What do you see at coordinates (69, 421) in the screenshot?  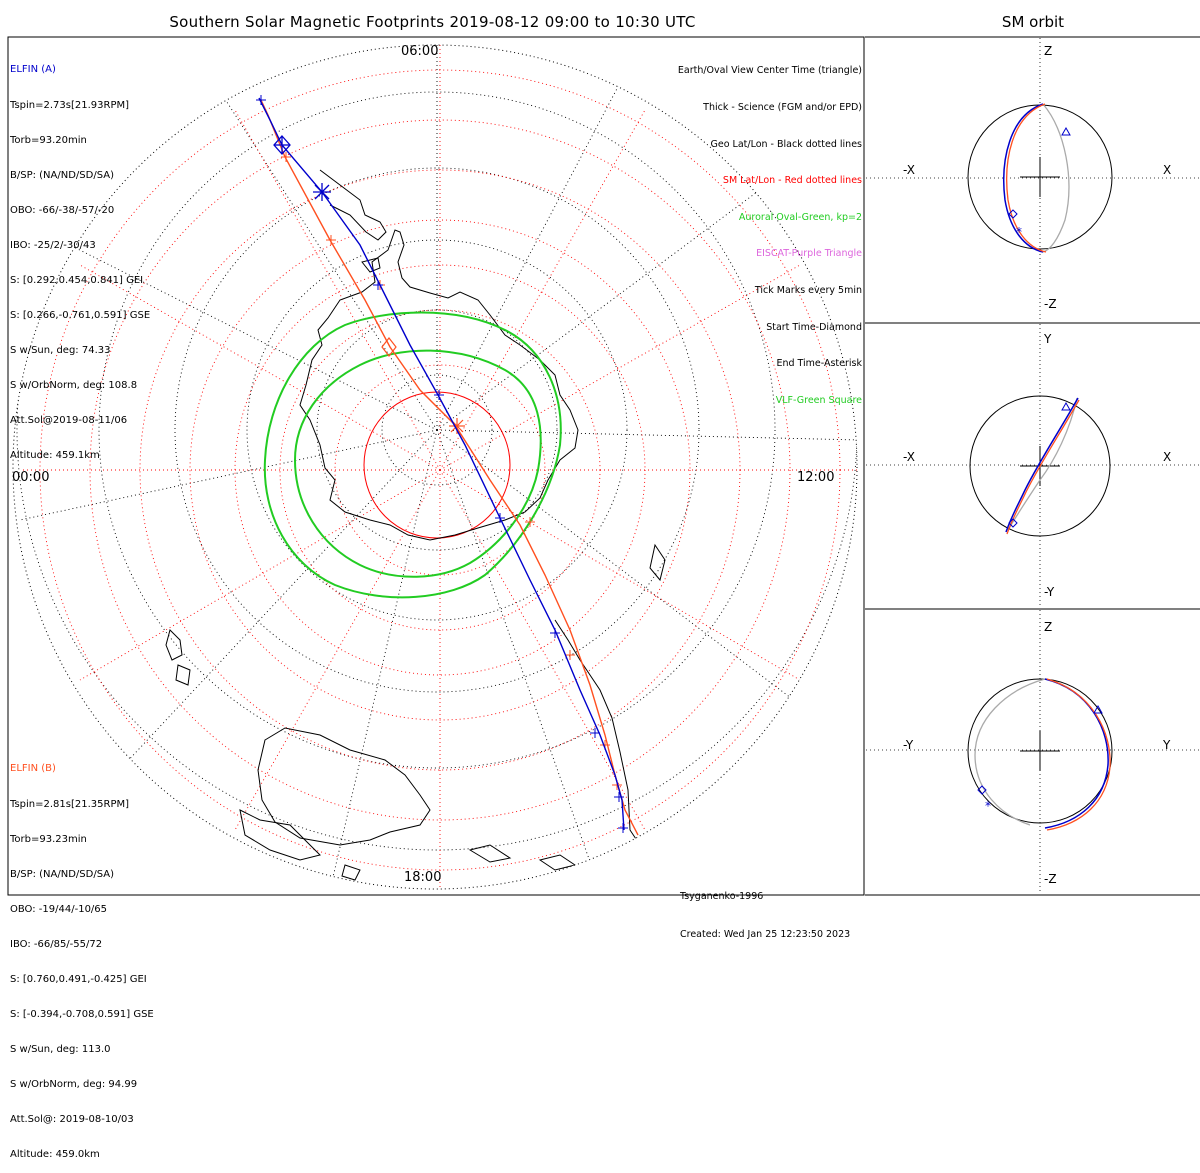 I see `elfin-a-line: Att.Sol@2019-08-11/06` at bounding box center [69, 421].